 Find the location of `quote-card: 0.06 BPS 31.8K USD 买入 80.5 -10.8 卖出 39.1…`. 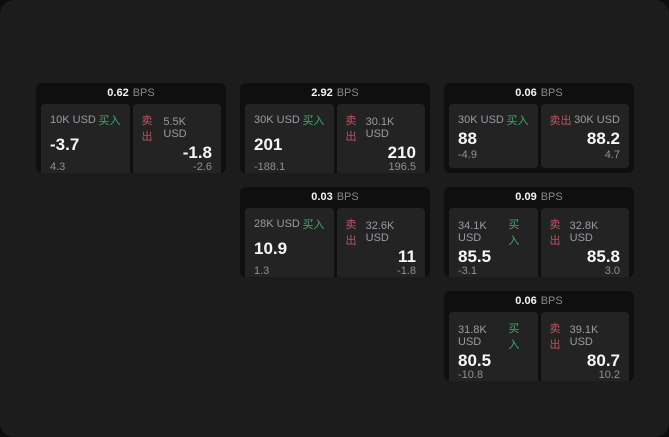

quote-card: 0.06 BPS 31.8K USD 买入 80.5 -10.8 卖出 39.1… is located at coordinates (539, 336).